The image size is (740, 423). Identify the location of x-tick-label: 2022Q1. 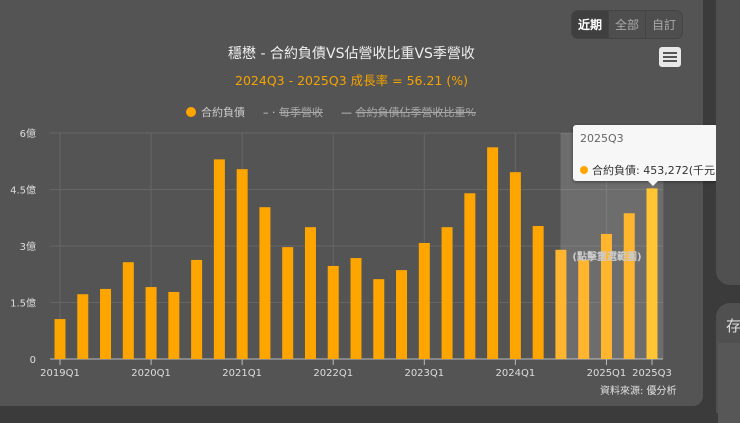
(333, 373).